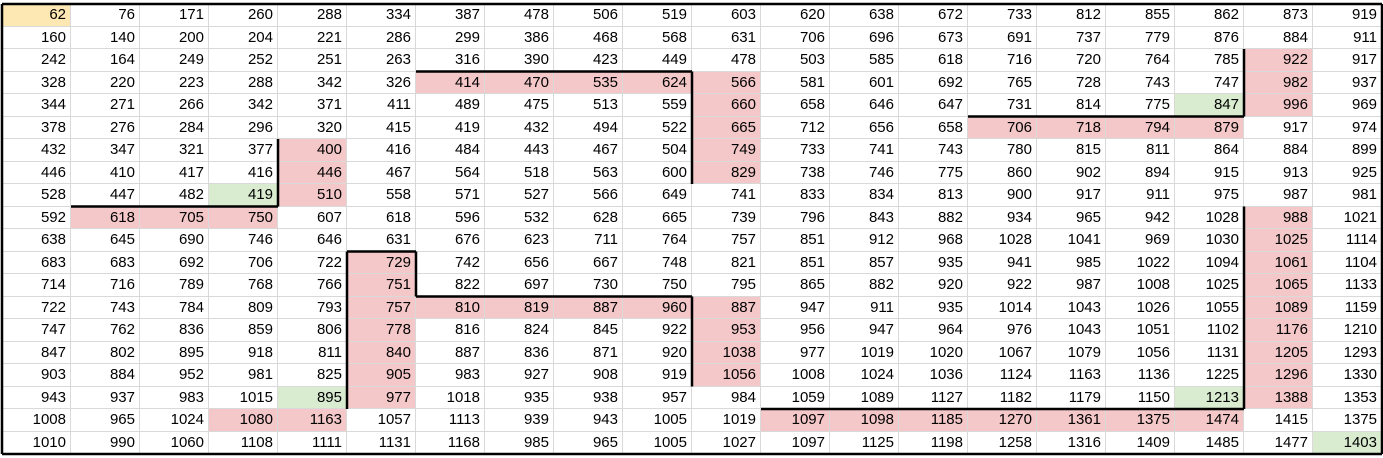 Image resolution: width=1383 pixels, height=458 pixels. I want to click on cell: 482, so click(174, 195).